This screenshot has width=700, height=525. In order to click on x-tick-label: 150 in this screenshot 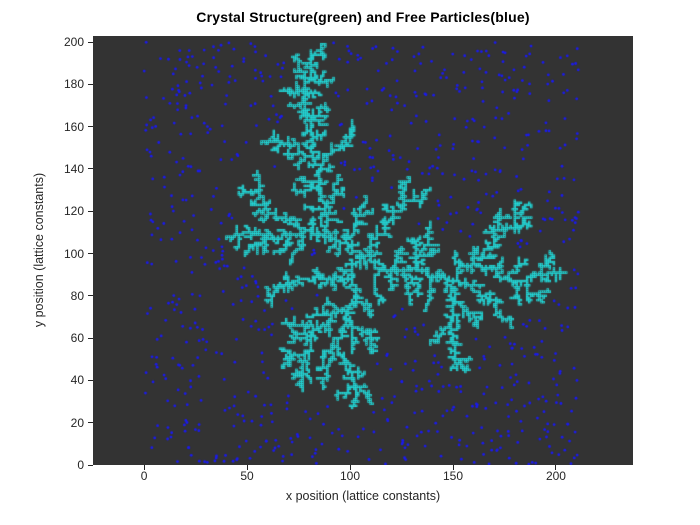, I will do `click(453, 476)`.